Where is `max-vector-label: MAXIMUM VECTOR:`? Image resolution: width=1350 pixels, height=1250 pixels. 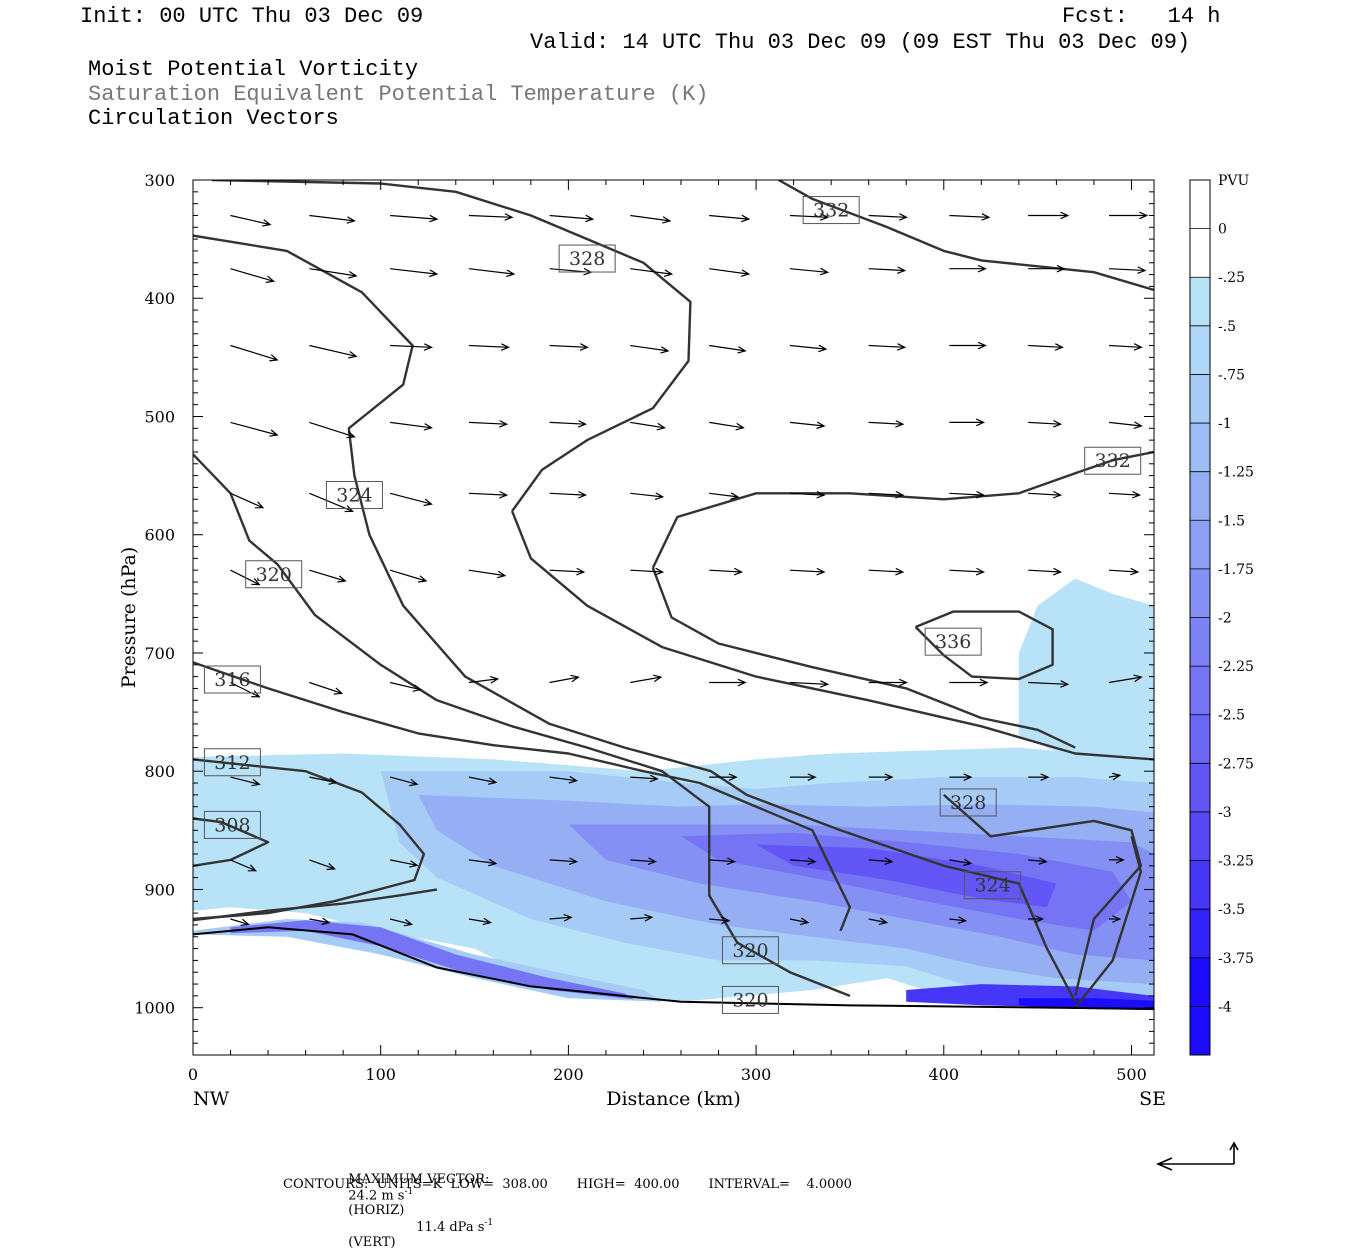 max-vector-label: MAXIMUM VECTOR: is located at coordinates (419, 1179).